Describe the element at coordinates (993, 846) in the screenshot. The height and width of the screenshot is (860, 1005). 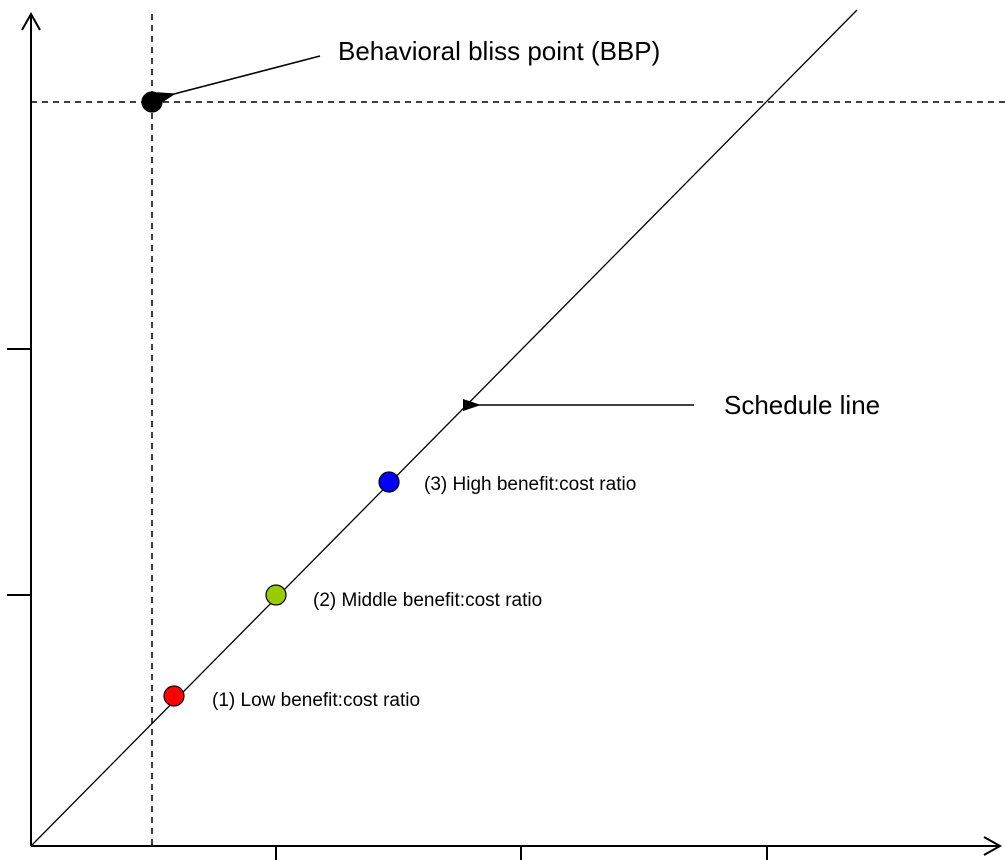
I see `x-axis-arrowhead` at that location.